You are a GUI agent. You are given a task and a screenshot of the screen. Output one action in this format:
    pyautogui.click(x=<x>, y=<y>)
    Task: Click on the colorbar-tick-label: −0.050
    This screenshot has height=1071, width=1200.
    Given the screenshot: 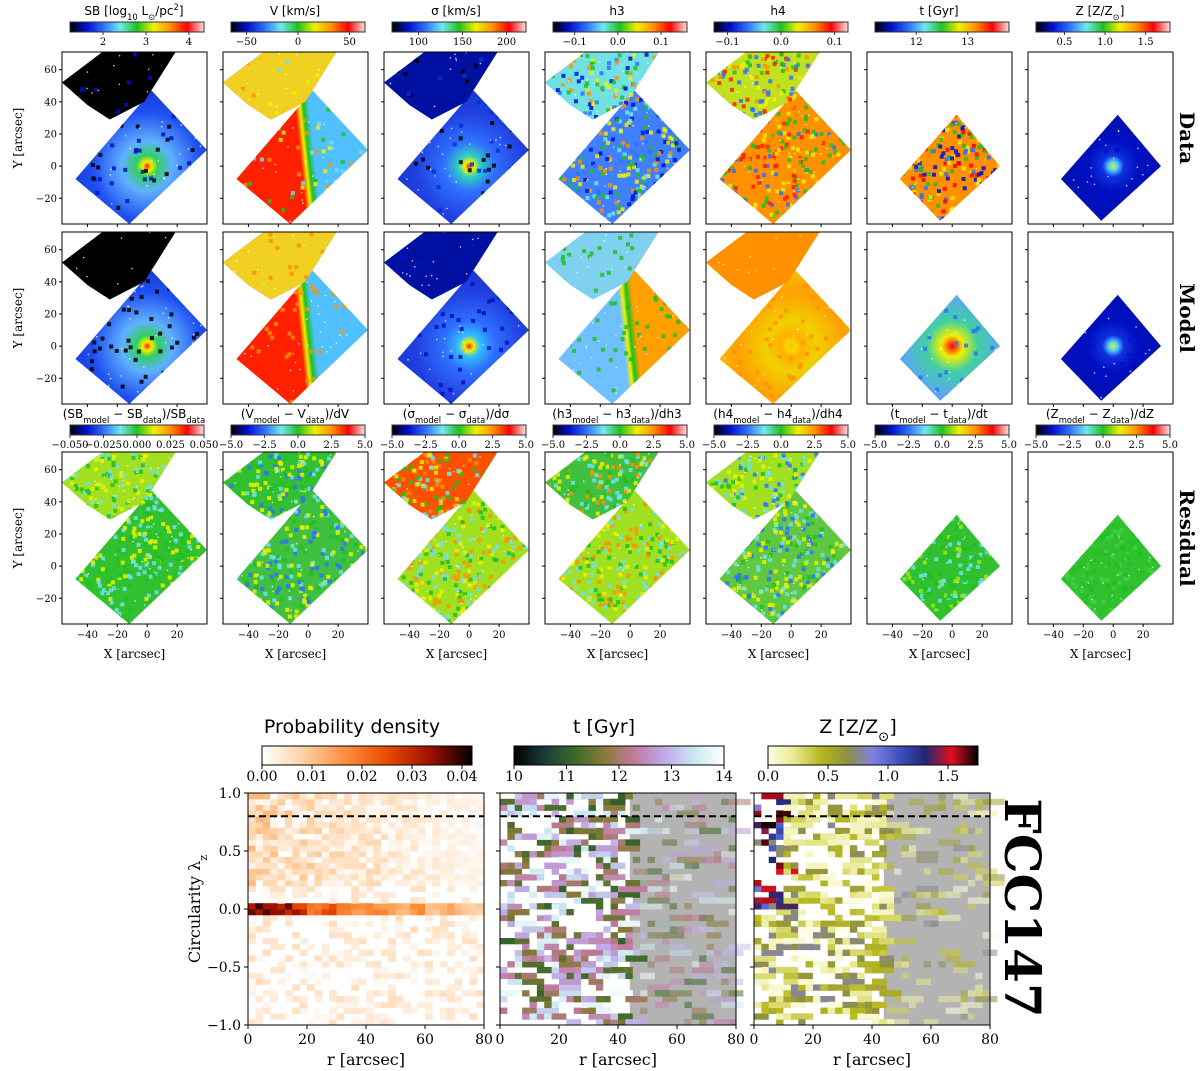 What is the action you would take?
    pyautogui.click(x=69, y=445)
    